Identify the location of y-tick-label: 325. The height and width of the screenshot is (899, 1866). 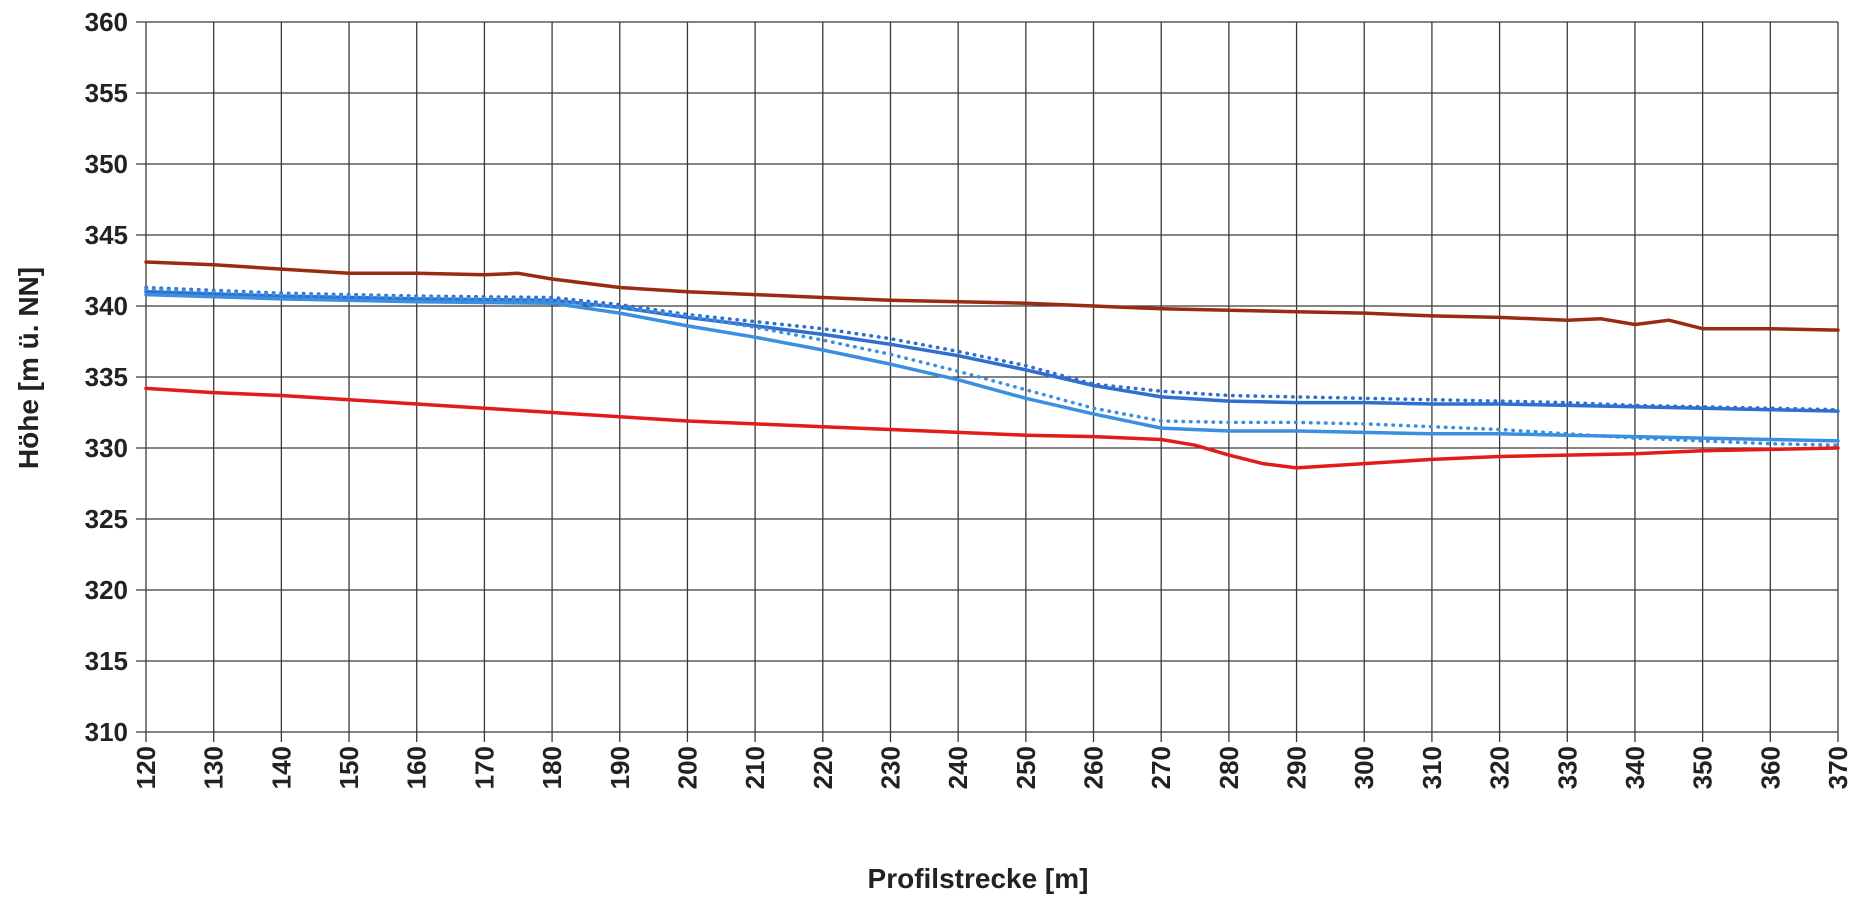
(106, 519).